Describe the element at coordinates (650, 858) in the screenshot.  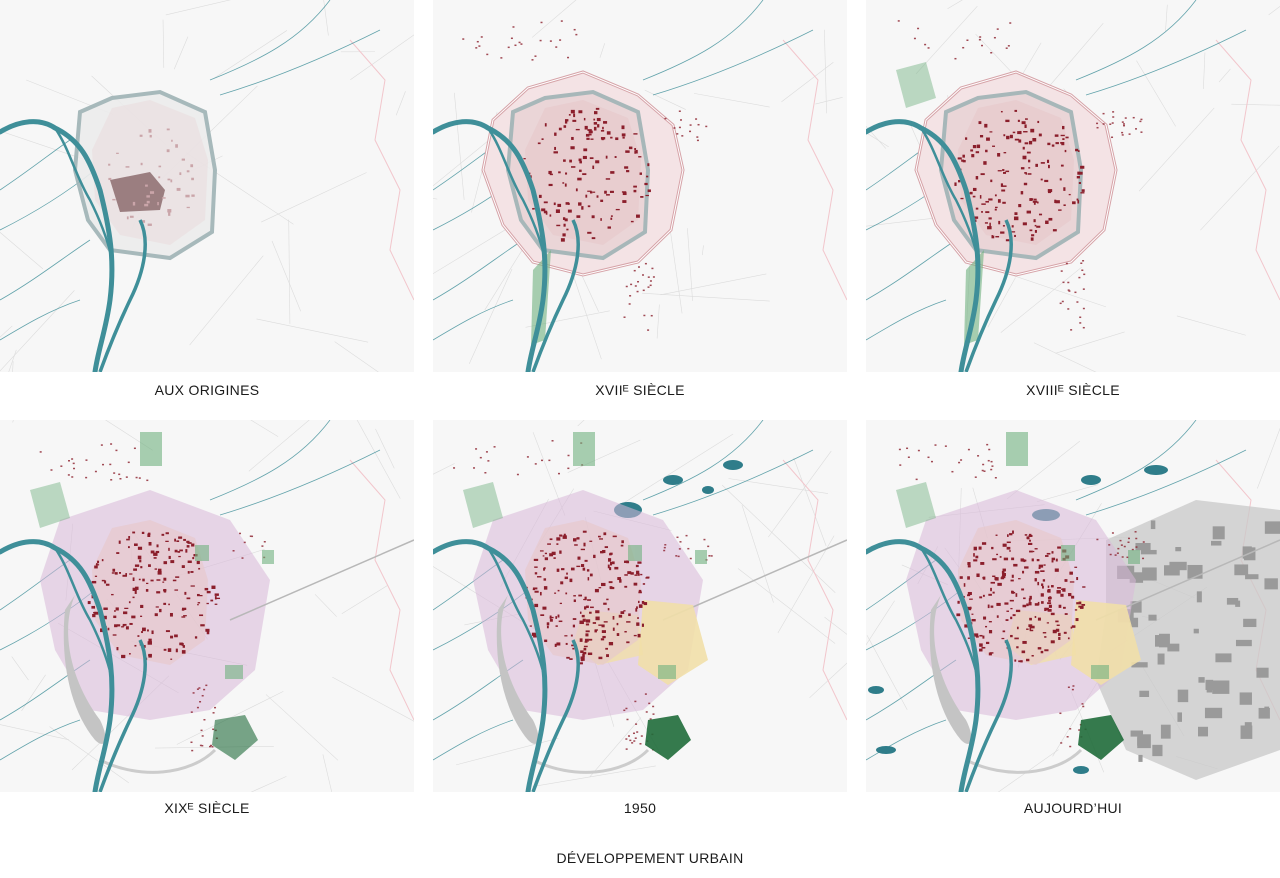
I see `page-title: DÉVELOPPEMENT URBAIN` at that location.